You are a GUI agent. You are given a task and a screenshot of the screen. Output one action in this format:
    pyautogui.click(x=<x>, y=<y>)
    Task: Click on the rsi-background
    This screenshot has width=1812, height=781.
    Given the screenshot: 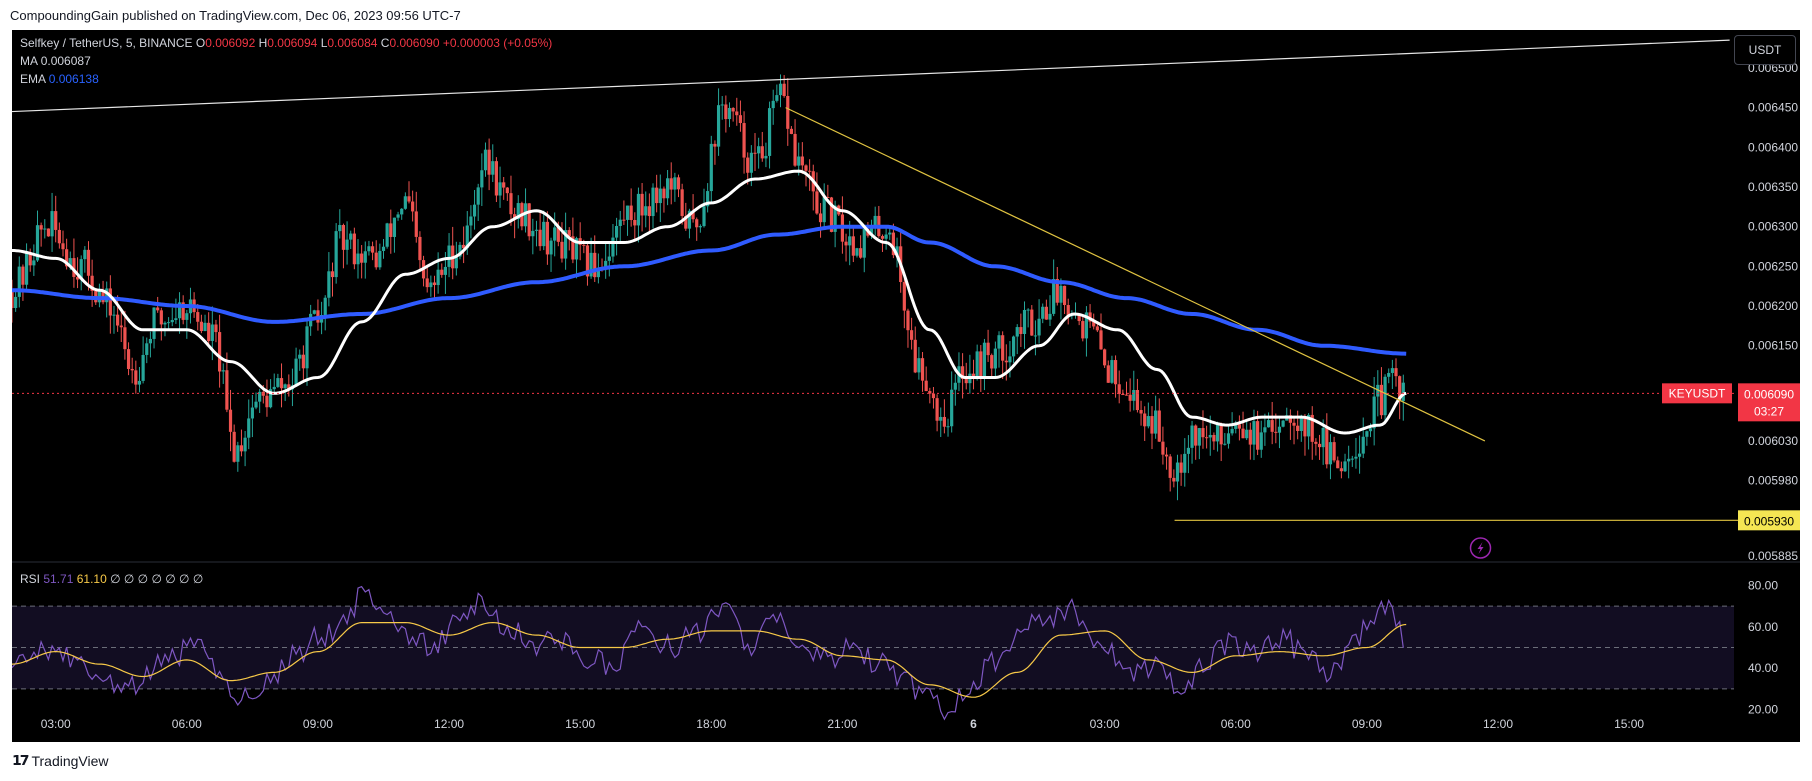 What is the action you would take?
    pyautogui.click(x=873, y=647)
    